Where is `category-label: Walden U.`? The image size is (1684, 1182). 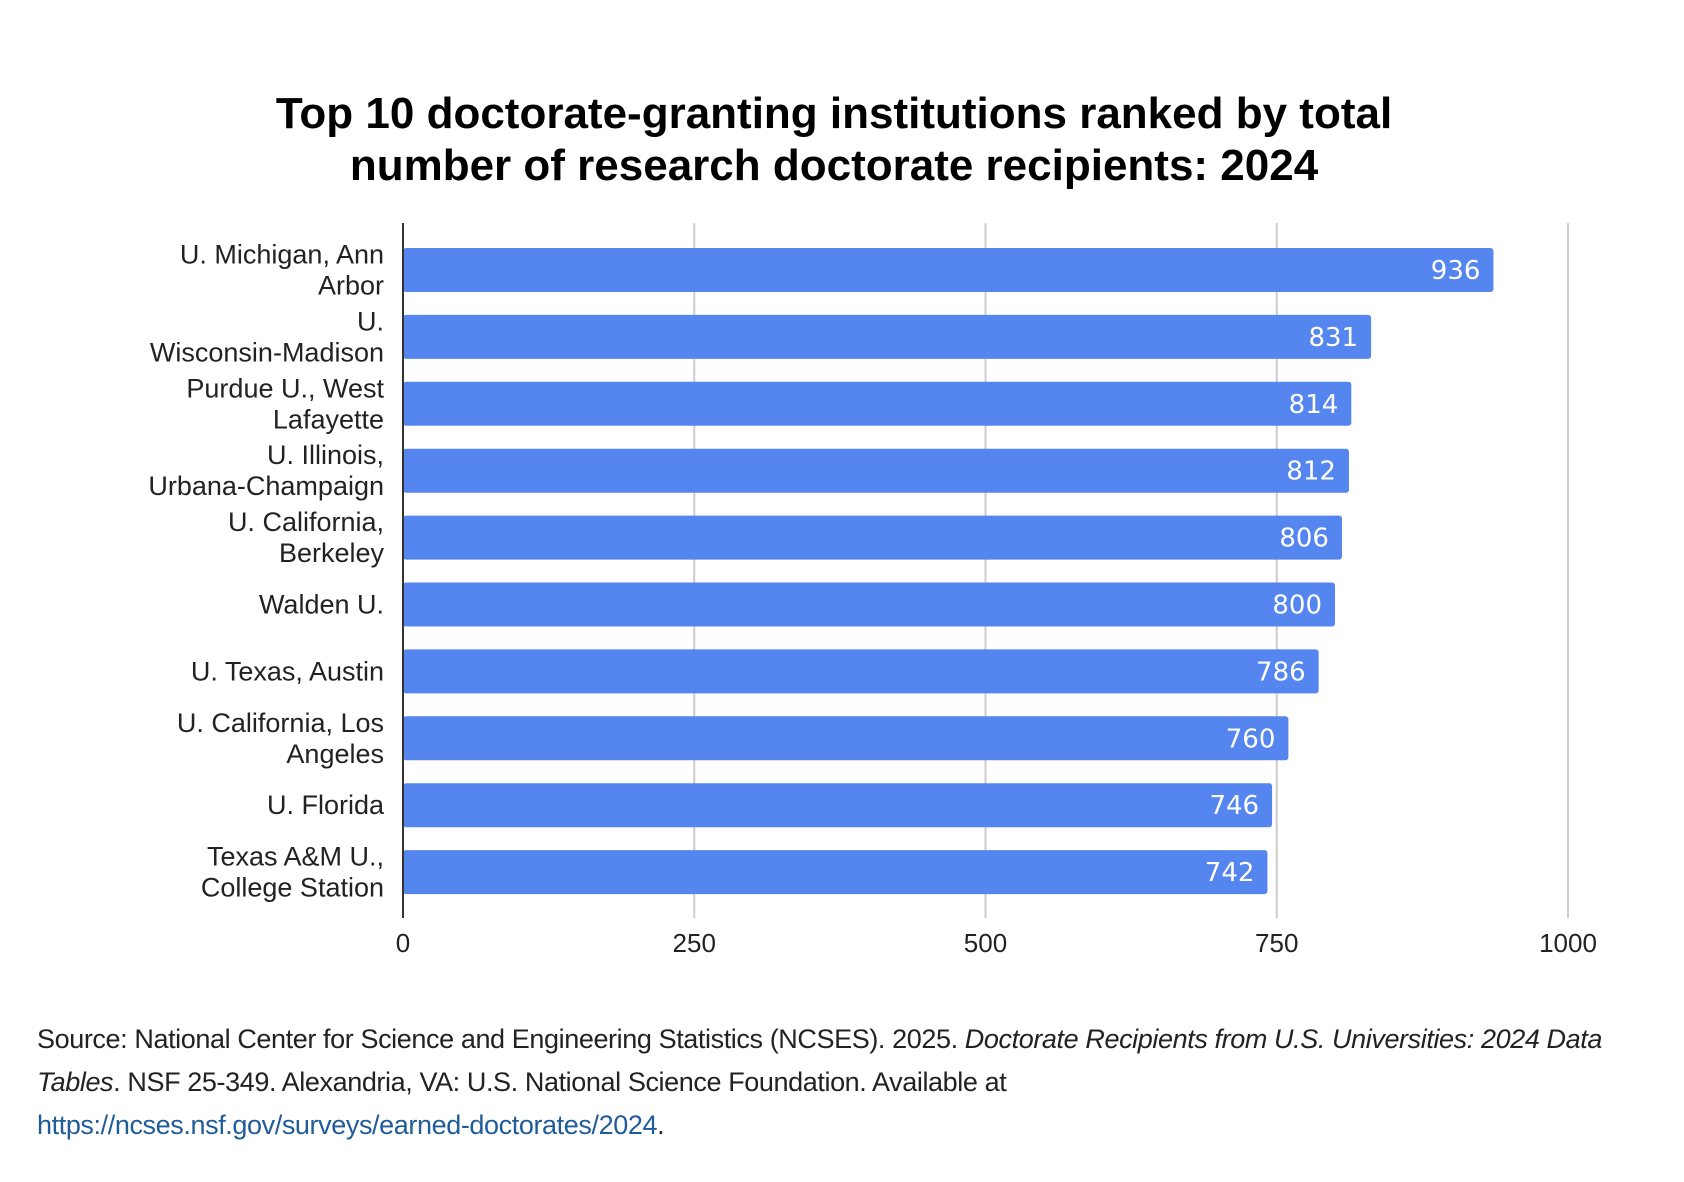 category-label: Walden U. is located at coordinates (321, 605).